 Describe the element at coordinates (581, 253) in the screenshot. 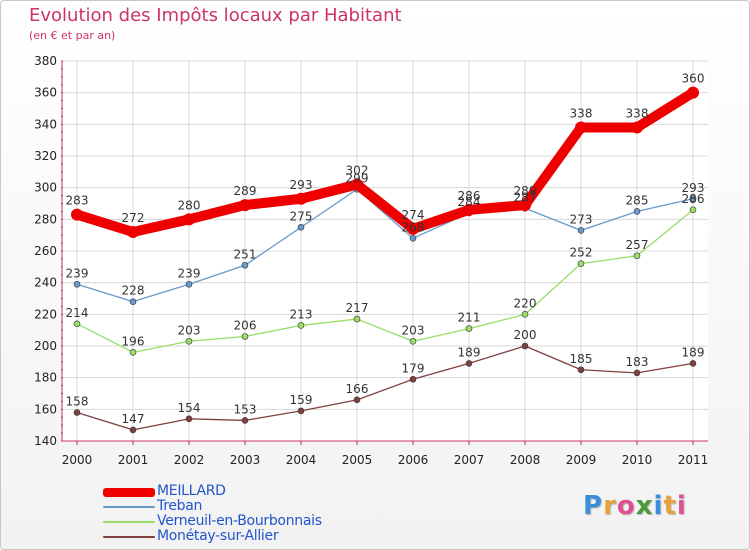

I see `data-label: 252` at that location.